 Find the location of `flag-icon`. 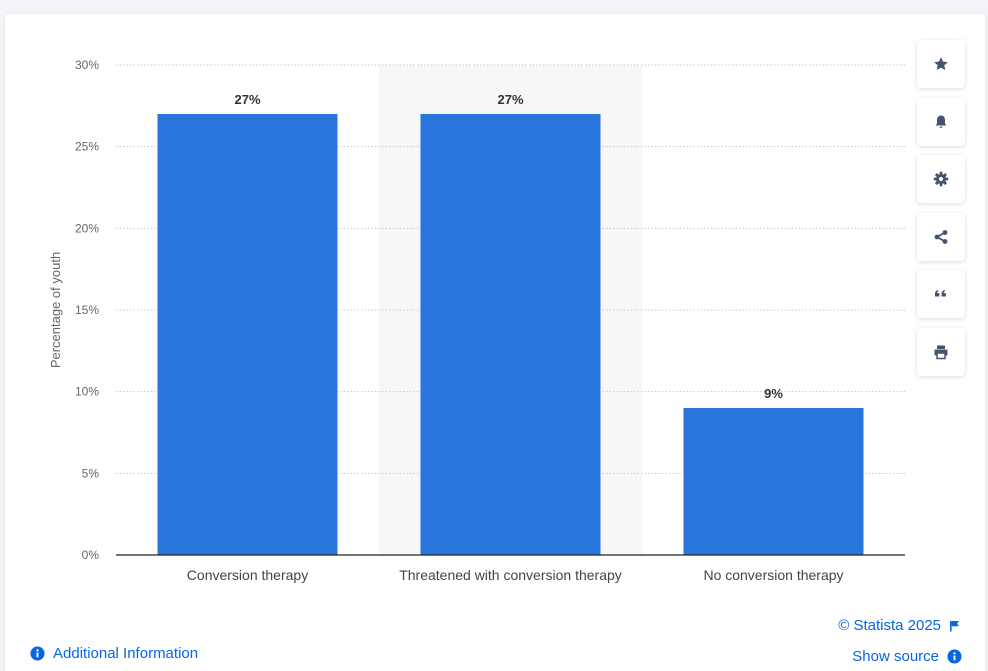

flag-icon is located at coordinates (954, 625).